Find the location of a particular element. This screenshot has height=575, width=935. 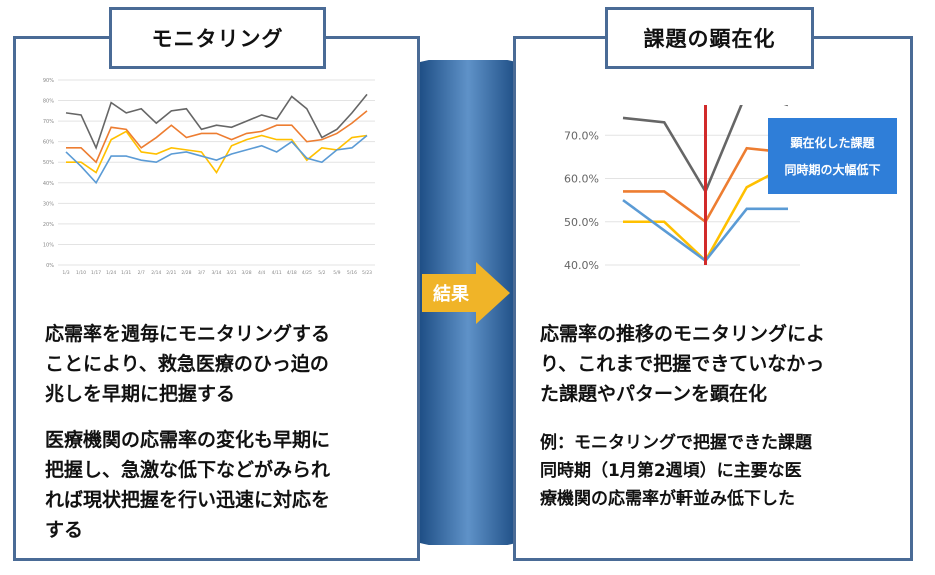

y-tick-label: 40.0% is located at coordinates (581, 265).